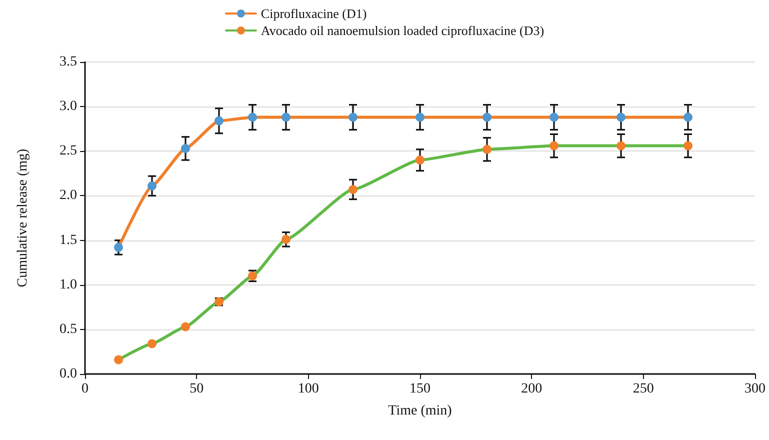 This screenshot has width=769, height=440. Describe the element at coordinates (402, 30) in the screenshot. I see `legend-label: Avocado oil nanoemulsion loaded ciprofluxacine (D3)` at that location.